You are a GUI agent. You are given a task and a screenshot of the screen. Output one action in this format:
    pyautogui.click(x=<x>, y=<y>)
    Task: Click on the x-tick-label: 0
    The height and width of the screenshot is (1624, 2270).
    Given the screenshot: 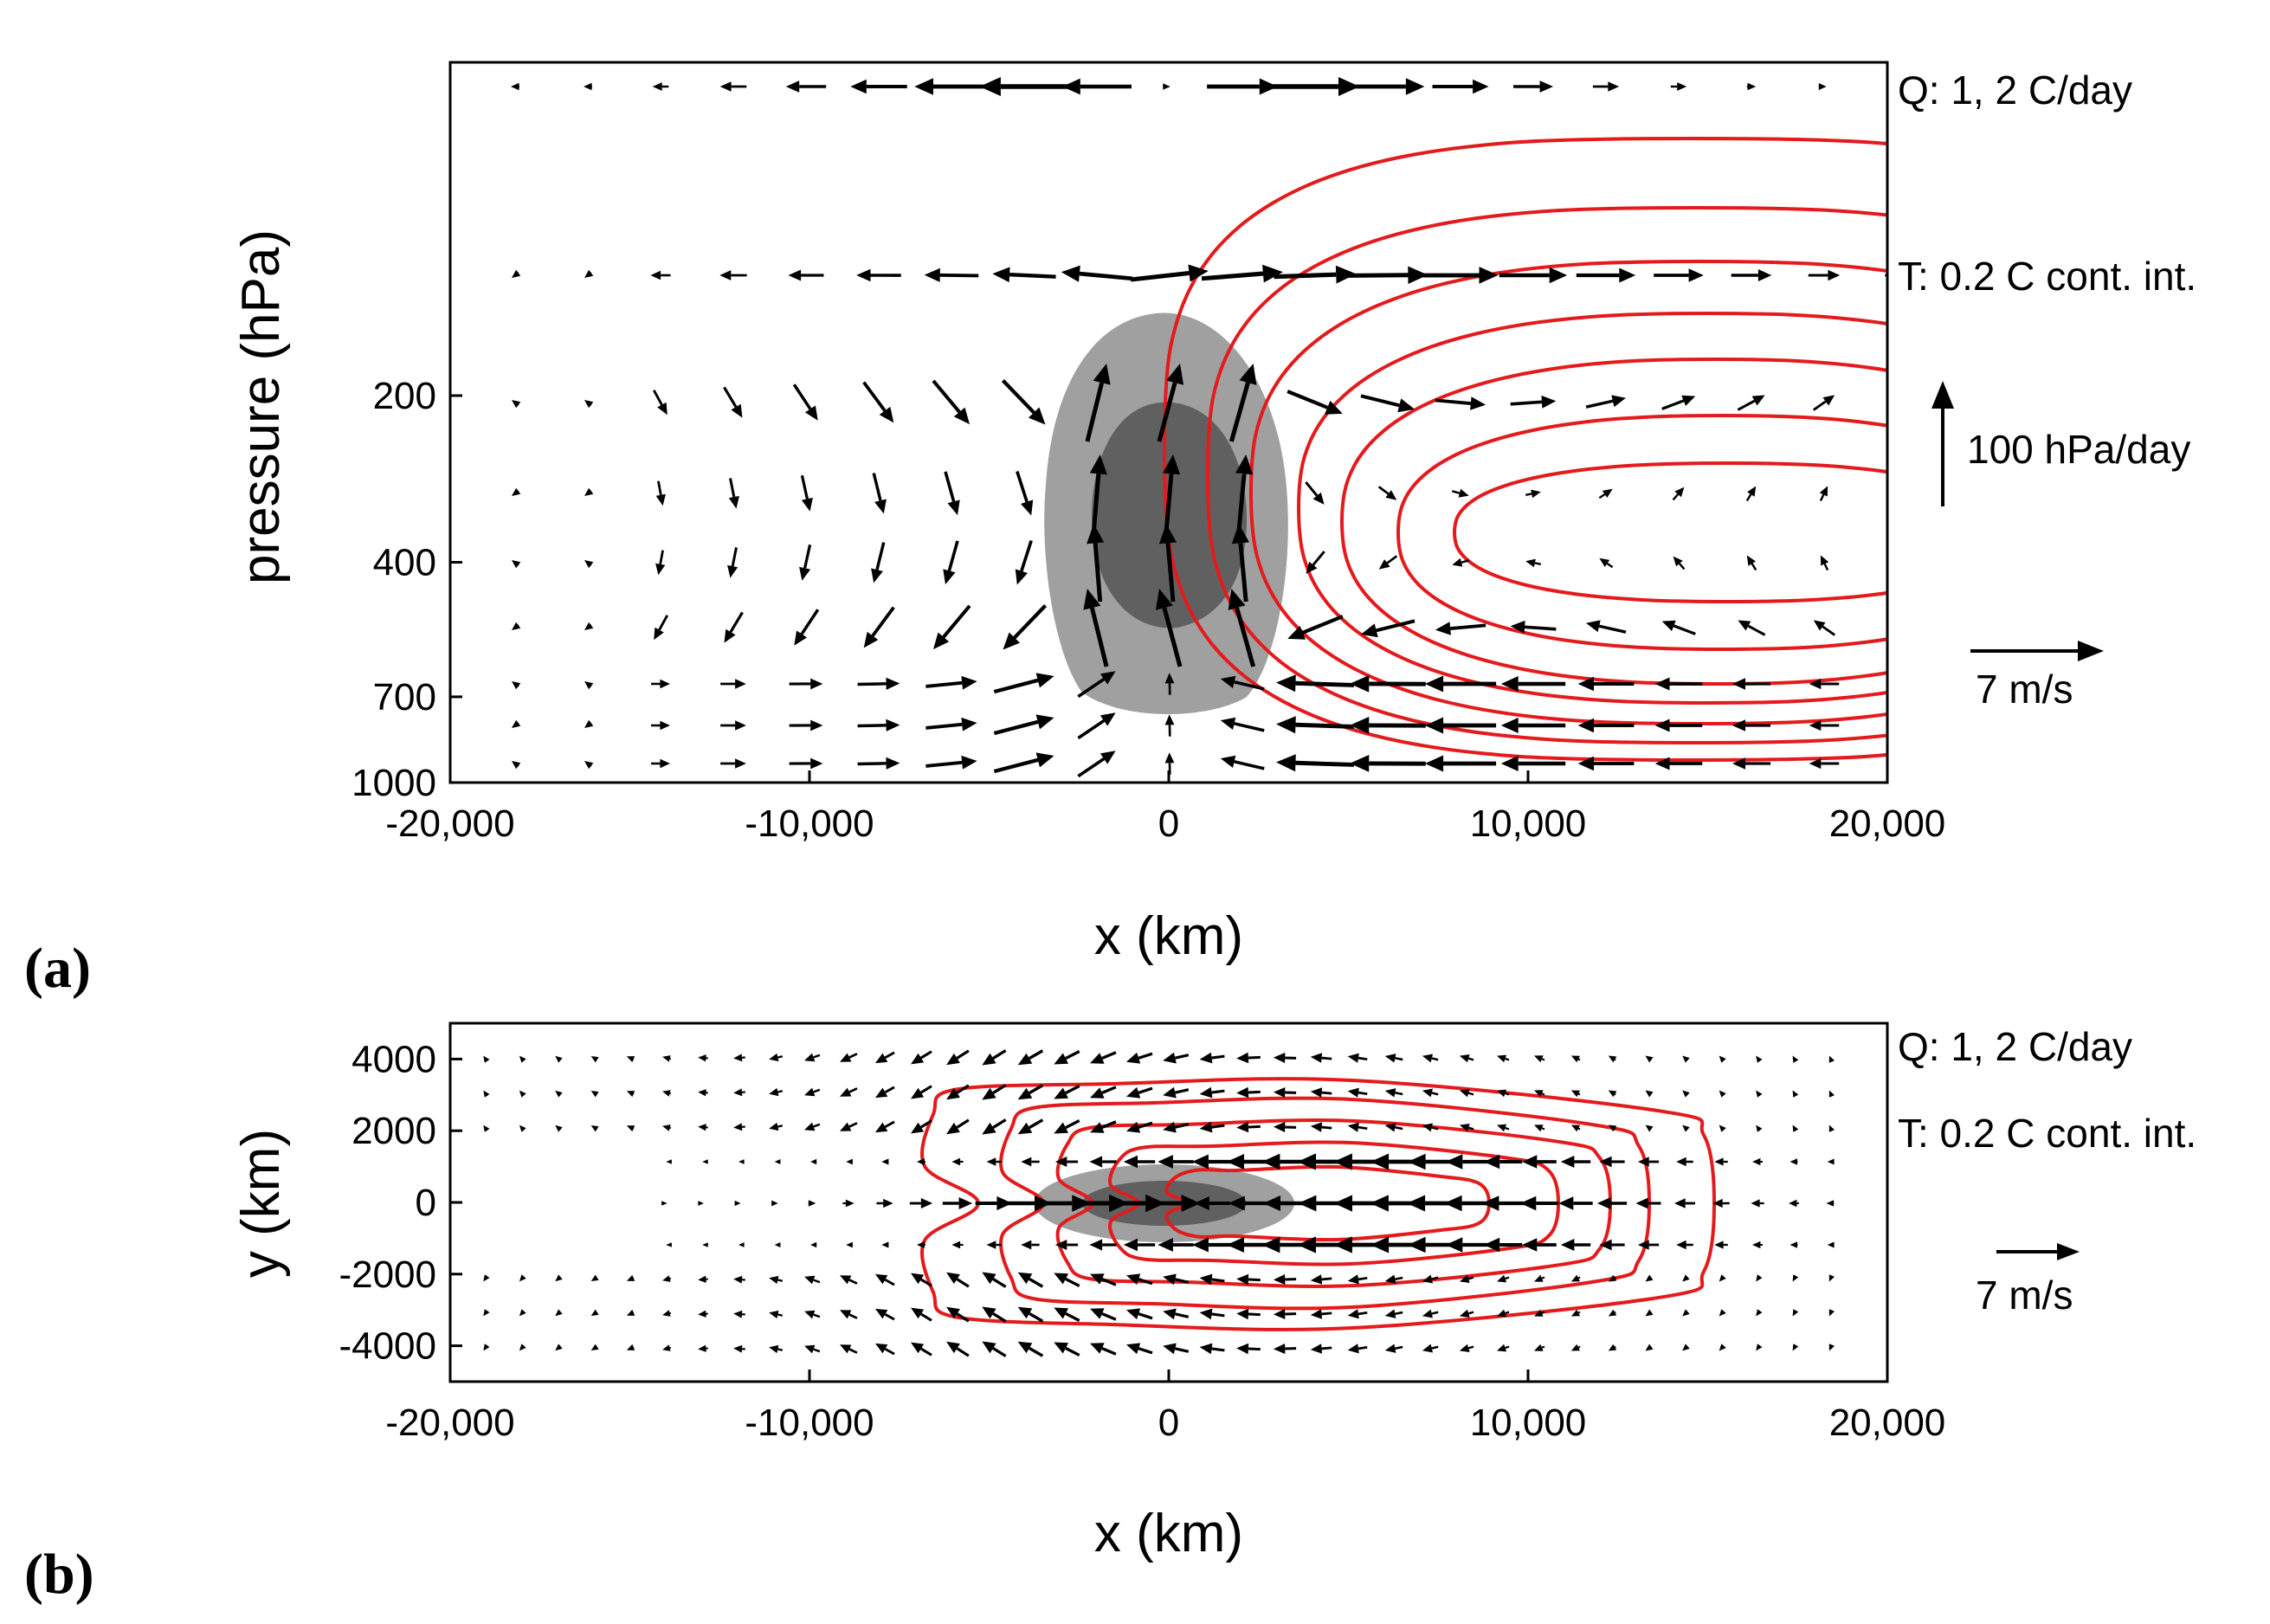 What is the action you would take?
    pyautogui.click(x=1168, y=1423)
    